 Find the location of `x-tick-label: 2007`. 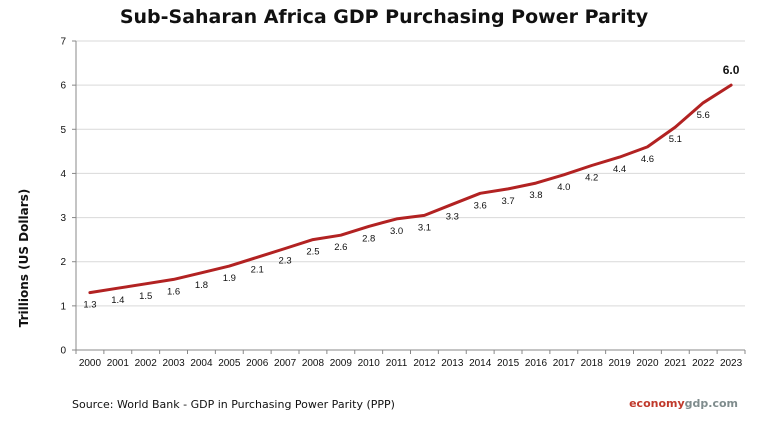

x-tick-label: 2007 is located at coordinates (285, 363).